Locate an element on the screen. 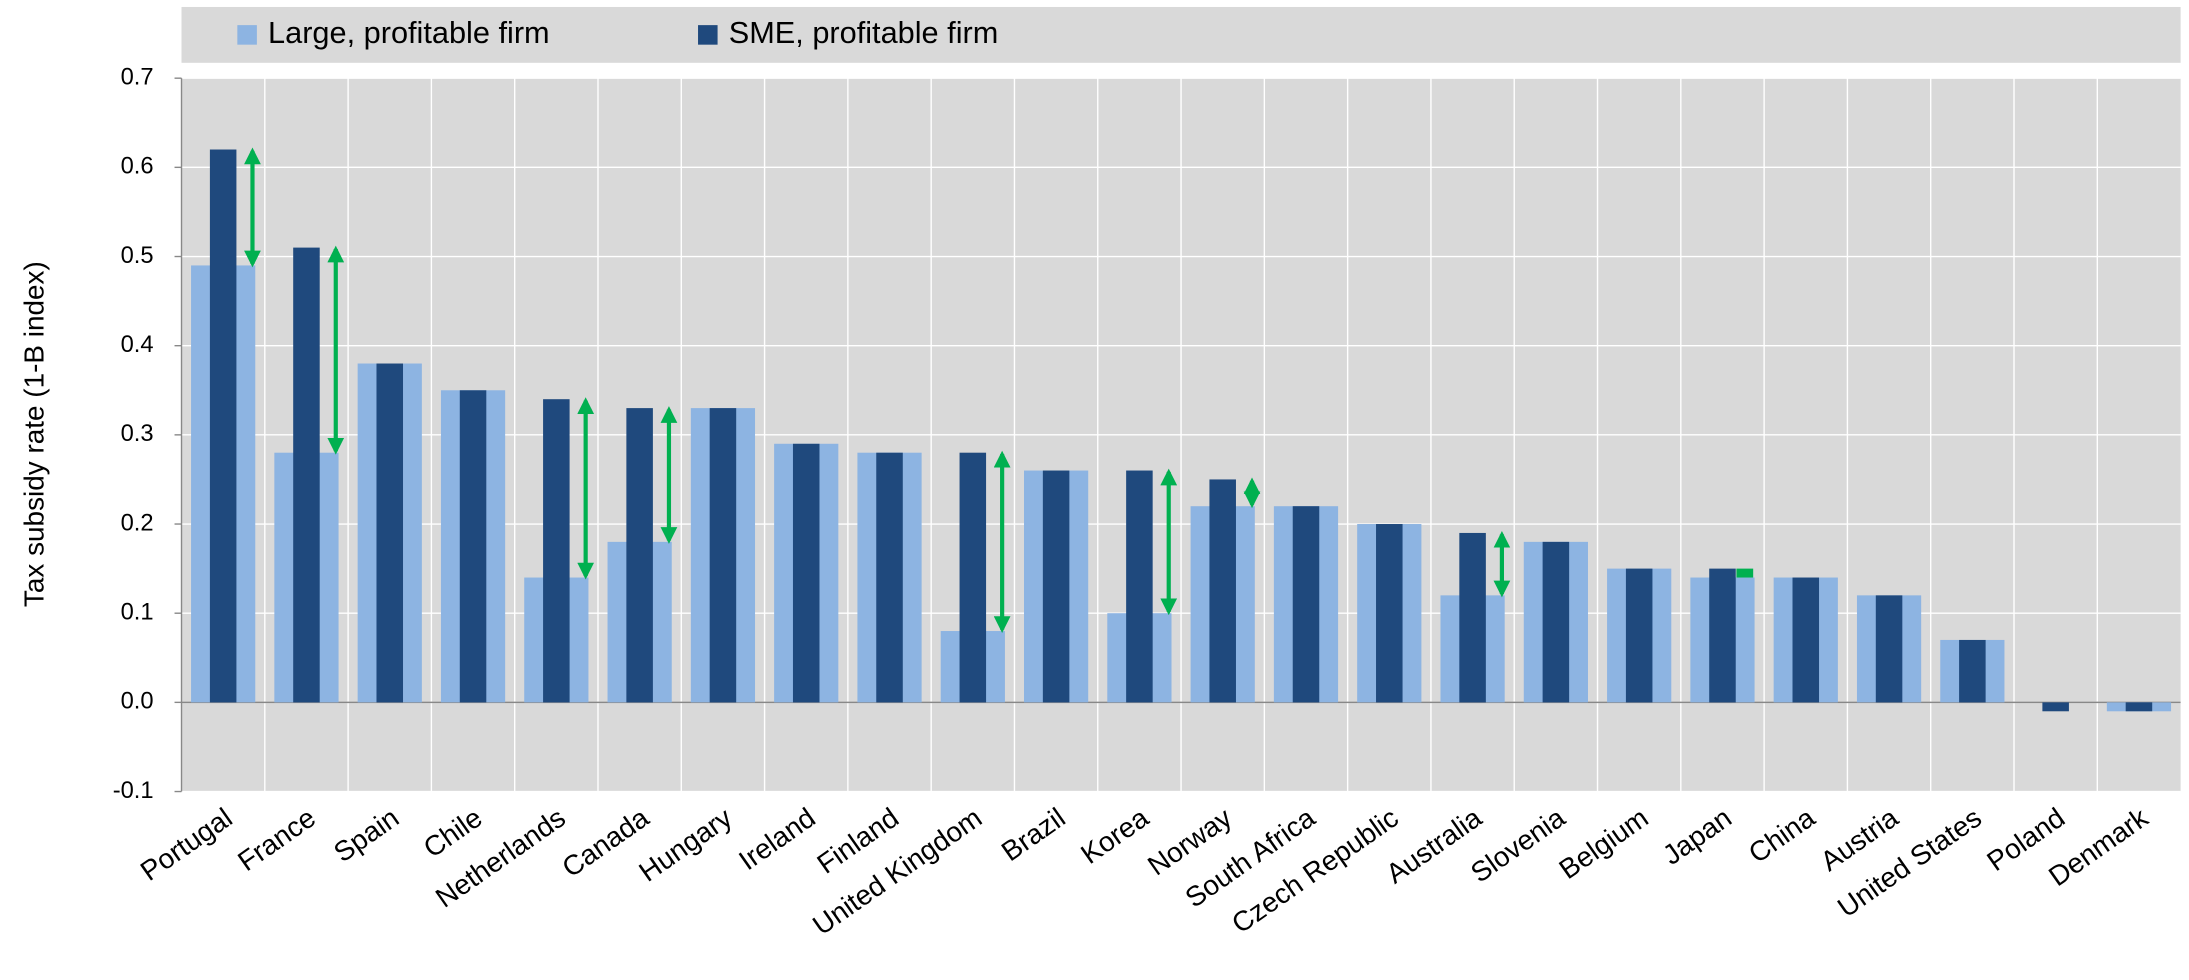 This screenshot has width=2189, height=980. x-tick-label: Belgium is located at coordinates (1603, 843).